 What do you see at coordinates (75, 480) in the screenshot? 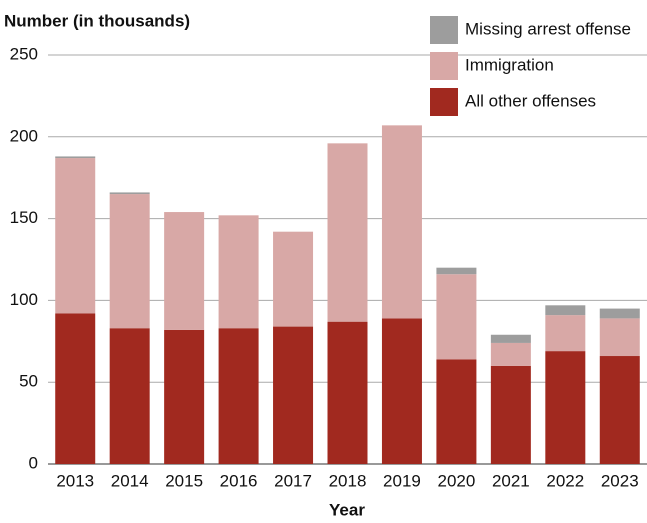
I see `x-tick-label: 2013` at bounding box center [75, 480].